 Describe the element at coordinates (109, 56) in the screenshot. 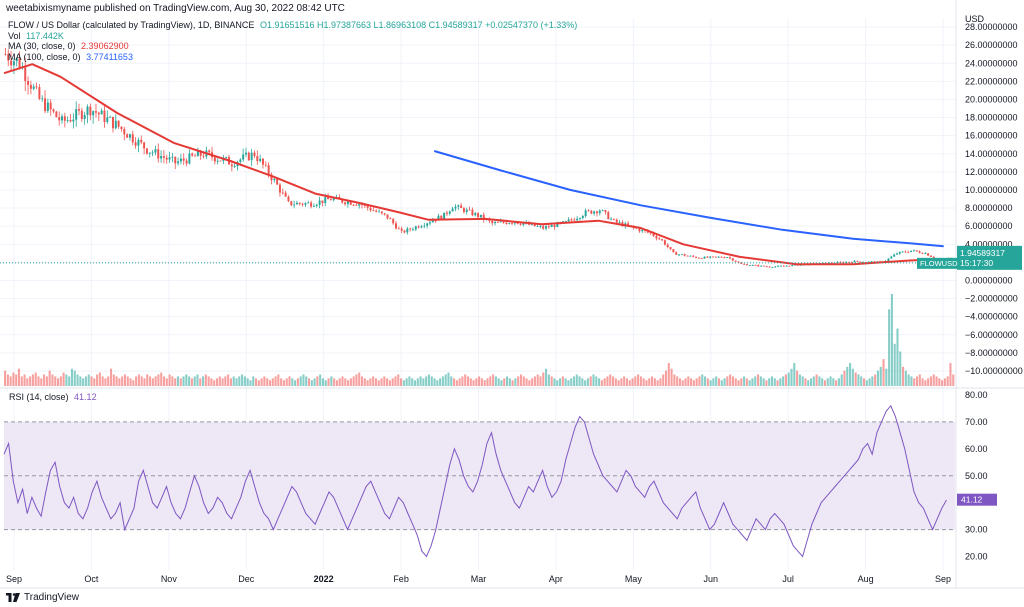

I see `ma100-legend-value: 3.77411653` at that location.